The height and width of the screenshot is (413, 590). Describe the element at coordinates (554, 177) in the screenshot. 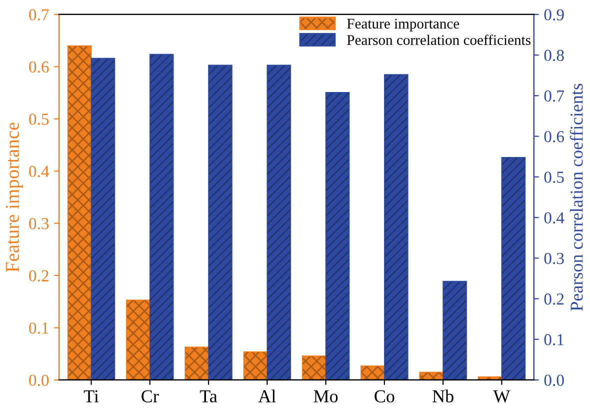

I see `y2-tick-label: 0.5` at that location.